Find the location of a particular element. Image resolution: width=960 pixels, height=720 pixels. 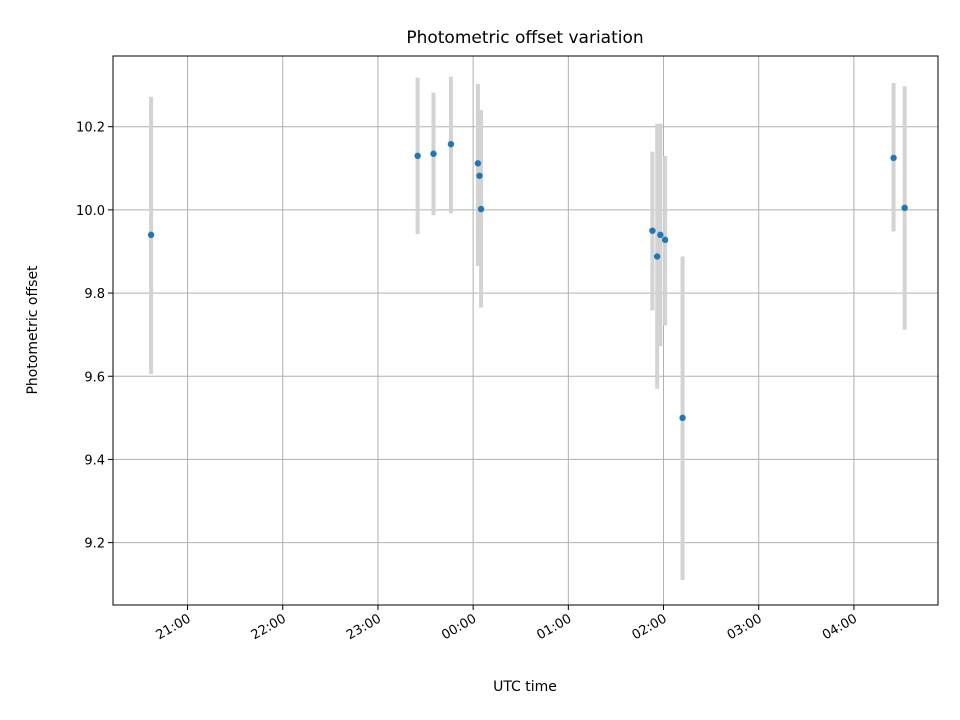

x-tick-label: 04:00 is located at coordinates (840, 627).